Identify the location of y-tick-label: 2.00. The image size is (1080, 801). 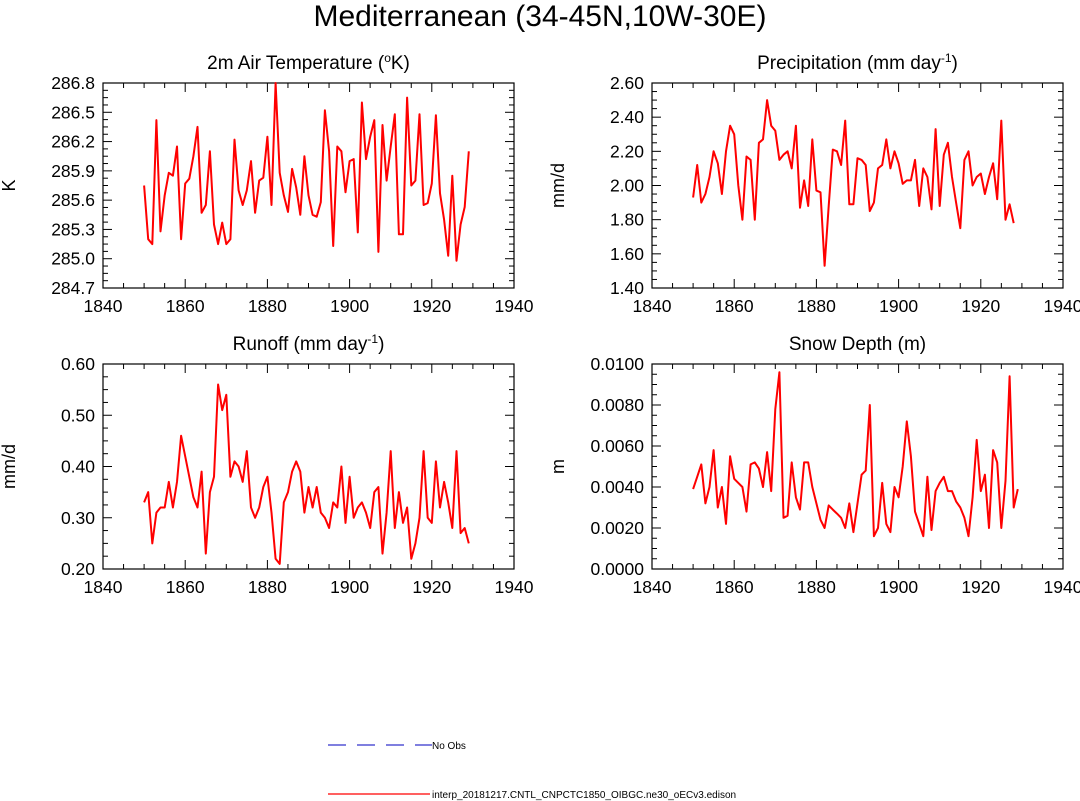
(627, 186).